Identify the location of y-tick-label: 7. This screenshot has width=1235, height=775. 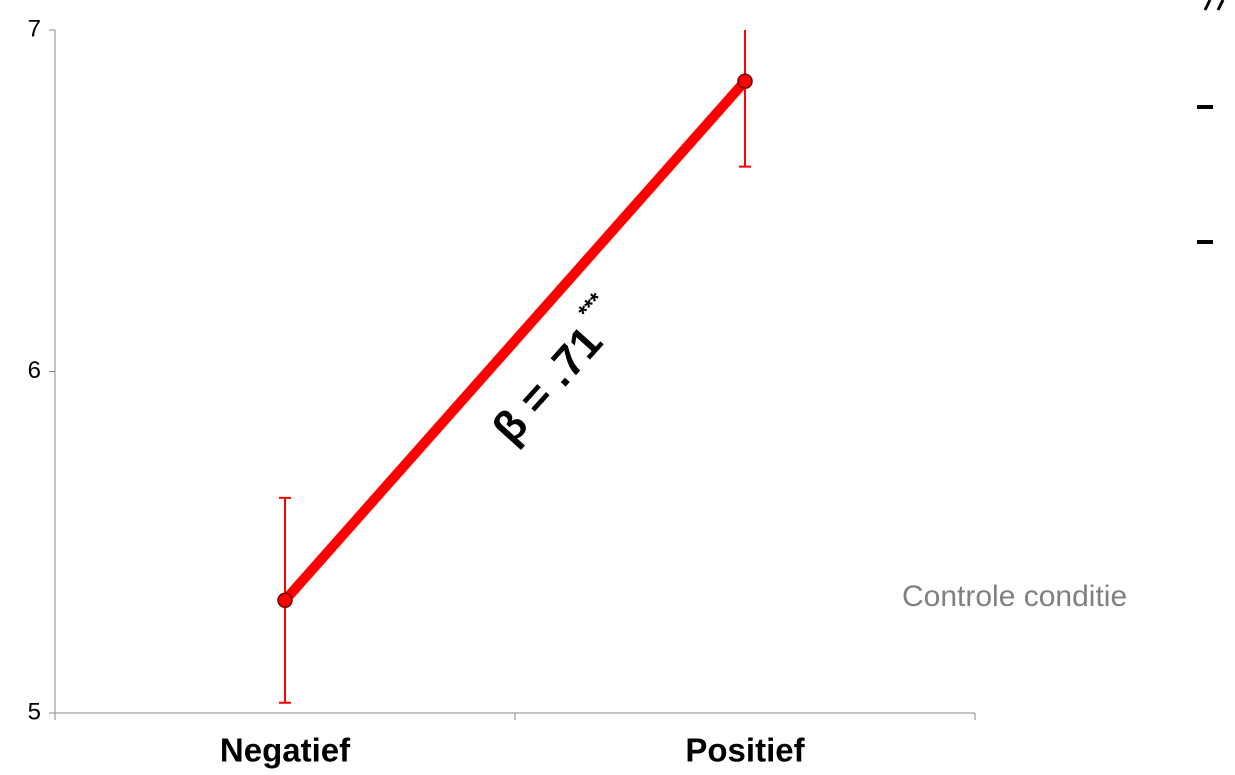
(34, 28).